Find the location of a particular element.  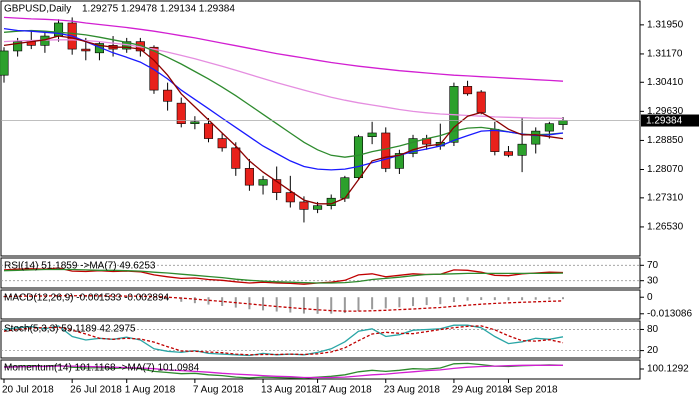

y-tick-label: 1.30410 is located at coordinates (665, 82).